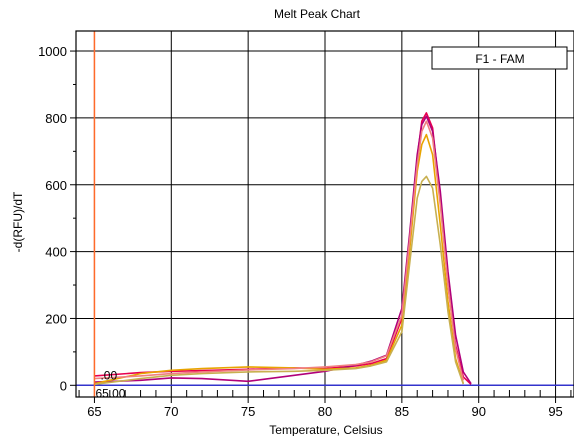 The width and height of the screenshot is (574, 436). Describe the element at coordinates (56, 318) in the screenshot. I see `y-tick-label: 200` at that location.